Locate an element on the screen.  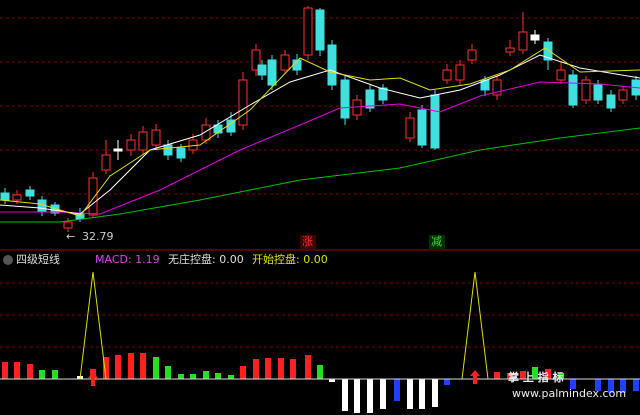
collapse-button is located at coordinates (8, 260).